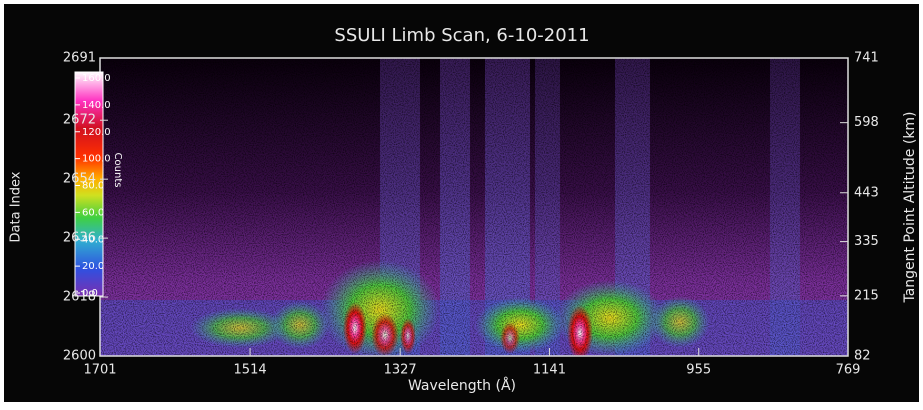  Describe the element at coordinates (462, 385) in the screenshot. I see `x-axis-label: Wavelength (Å)` at that location.